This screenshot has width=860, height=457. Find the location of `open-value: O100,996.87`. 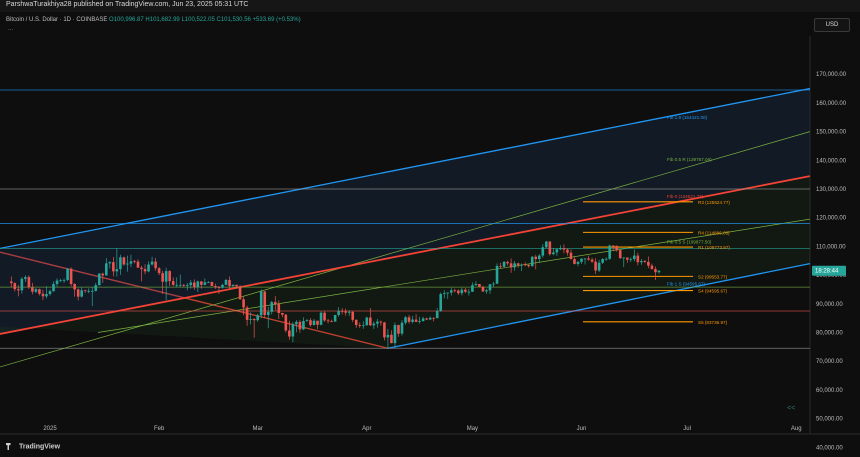

open-value: O100,996.87 is located at coordinates (126, 20).